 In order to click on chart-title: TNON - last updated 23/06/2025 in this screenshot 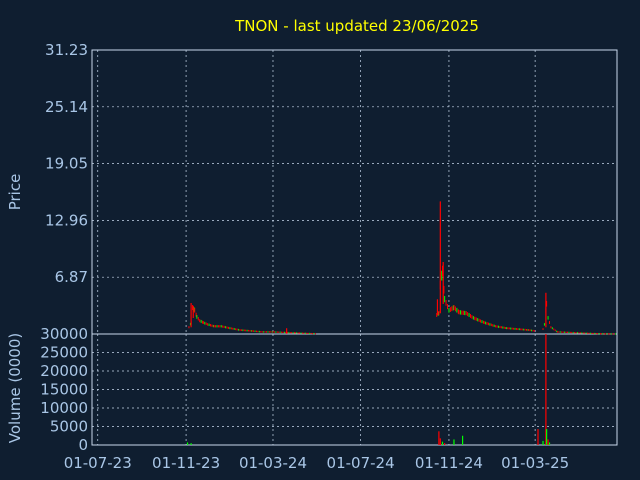, I will do `click(356, 26)`.